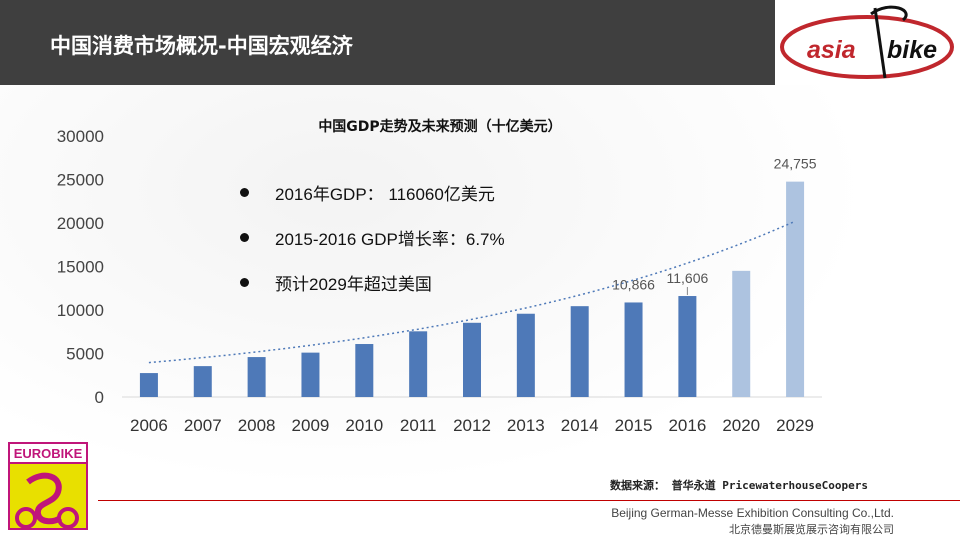  What do you see at coordinates (811, 529) in the screenshot?
I see `company-name-cn: 北京德曼斯展览展示咨询有限公司` at bounding box center [811, 529].